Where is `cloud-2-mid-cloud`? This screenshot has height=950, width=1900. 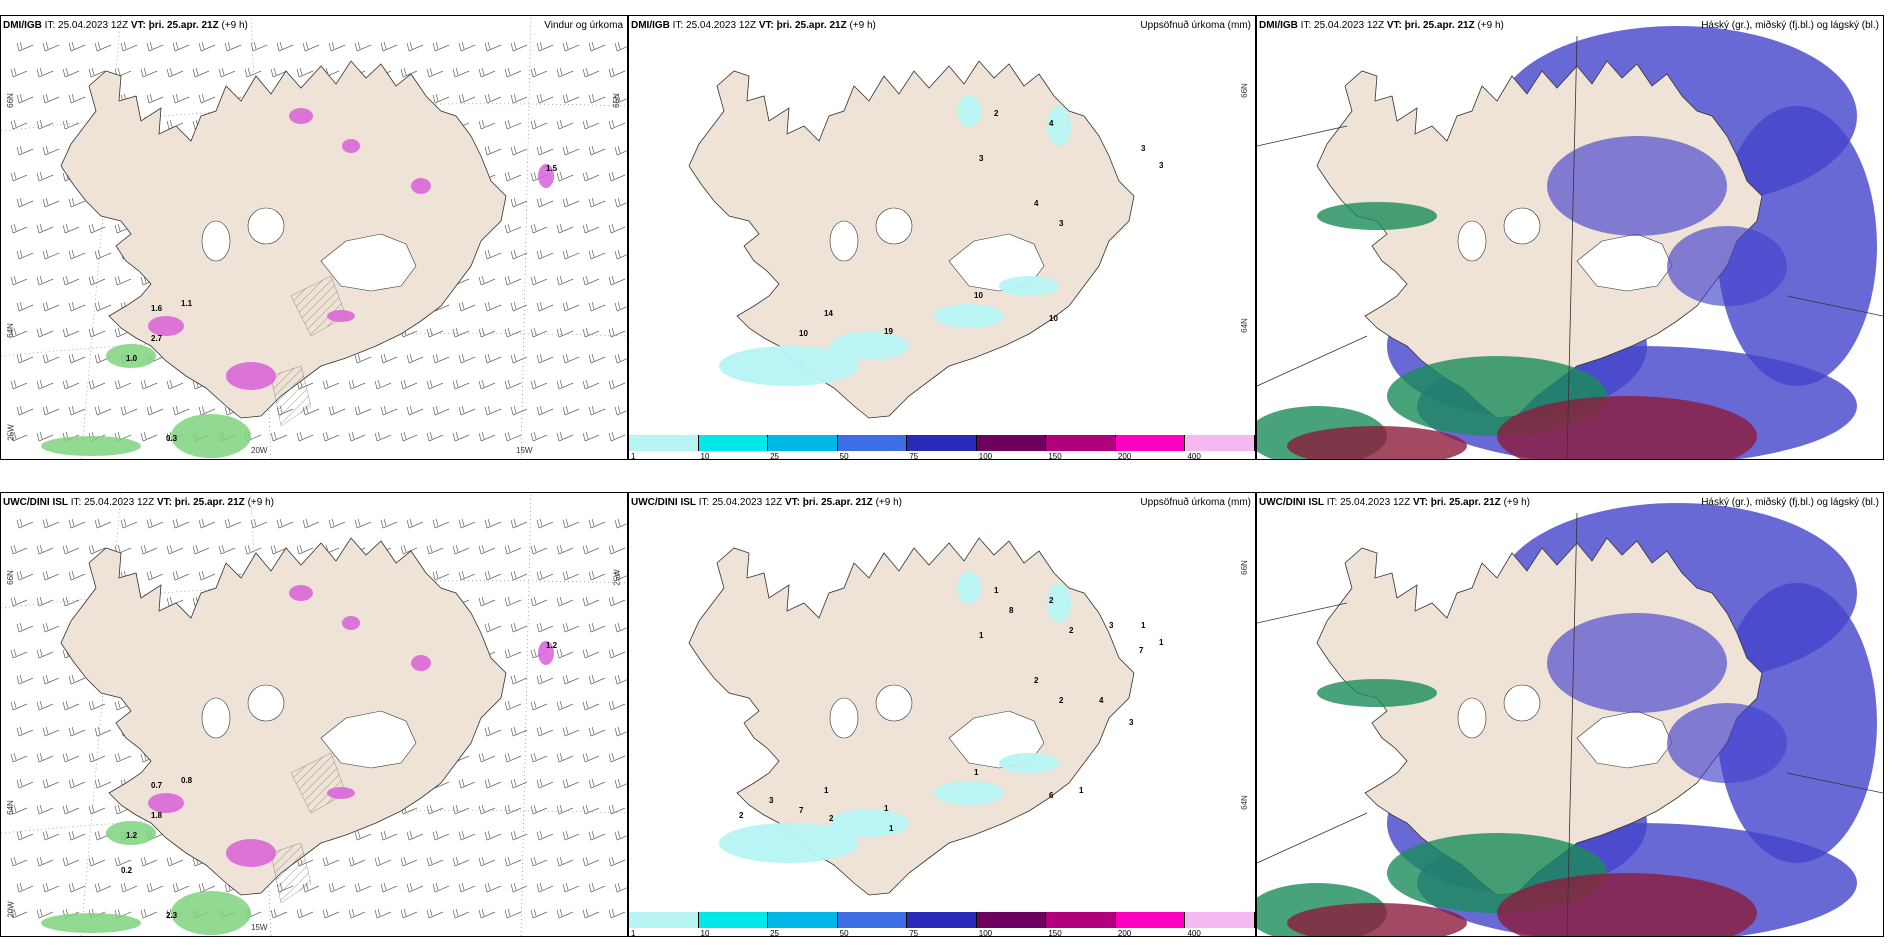
cloud-2-mid-cloud is located at coordinates (1627, 427).